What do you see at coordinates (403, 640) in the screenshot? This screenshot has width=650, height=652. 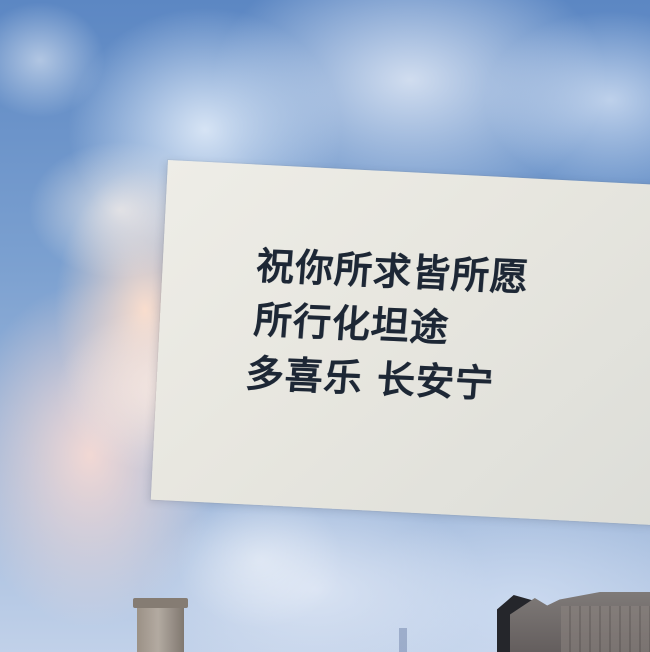 I see `distant-pole` at bounding box center [403, 640].